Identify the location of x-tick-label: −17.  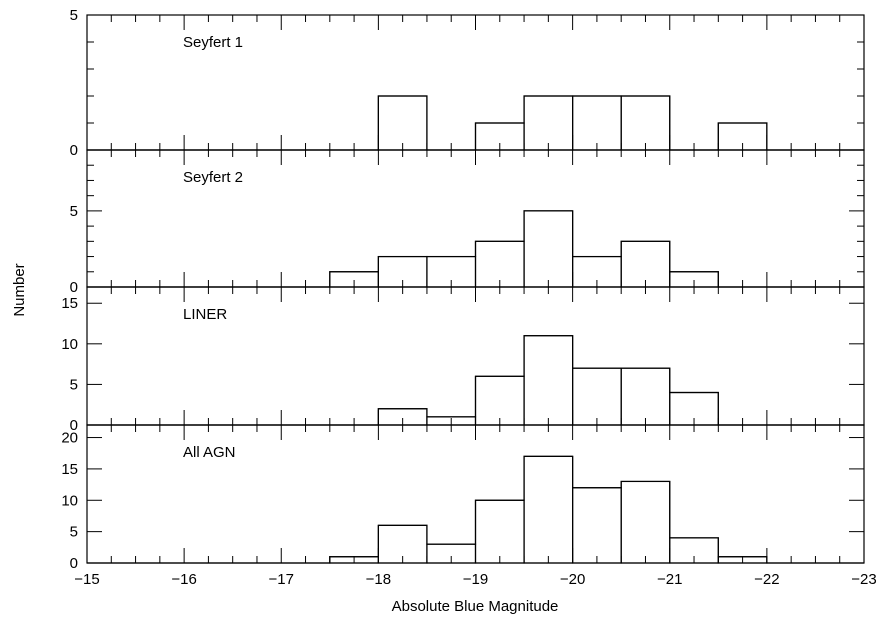
(281, 579).